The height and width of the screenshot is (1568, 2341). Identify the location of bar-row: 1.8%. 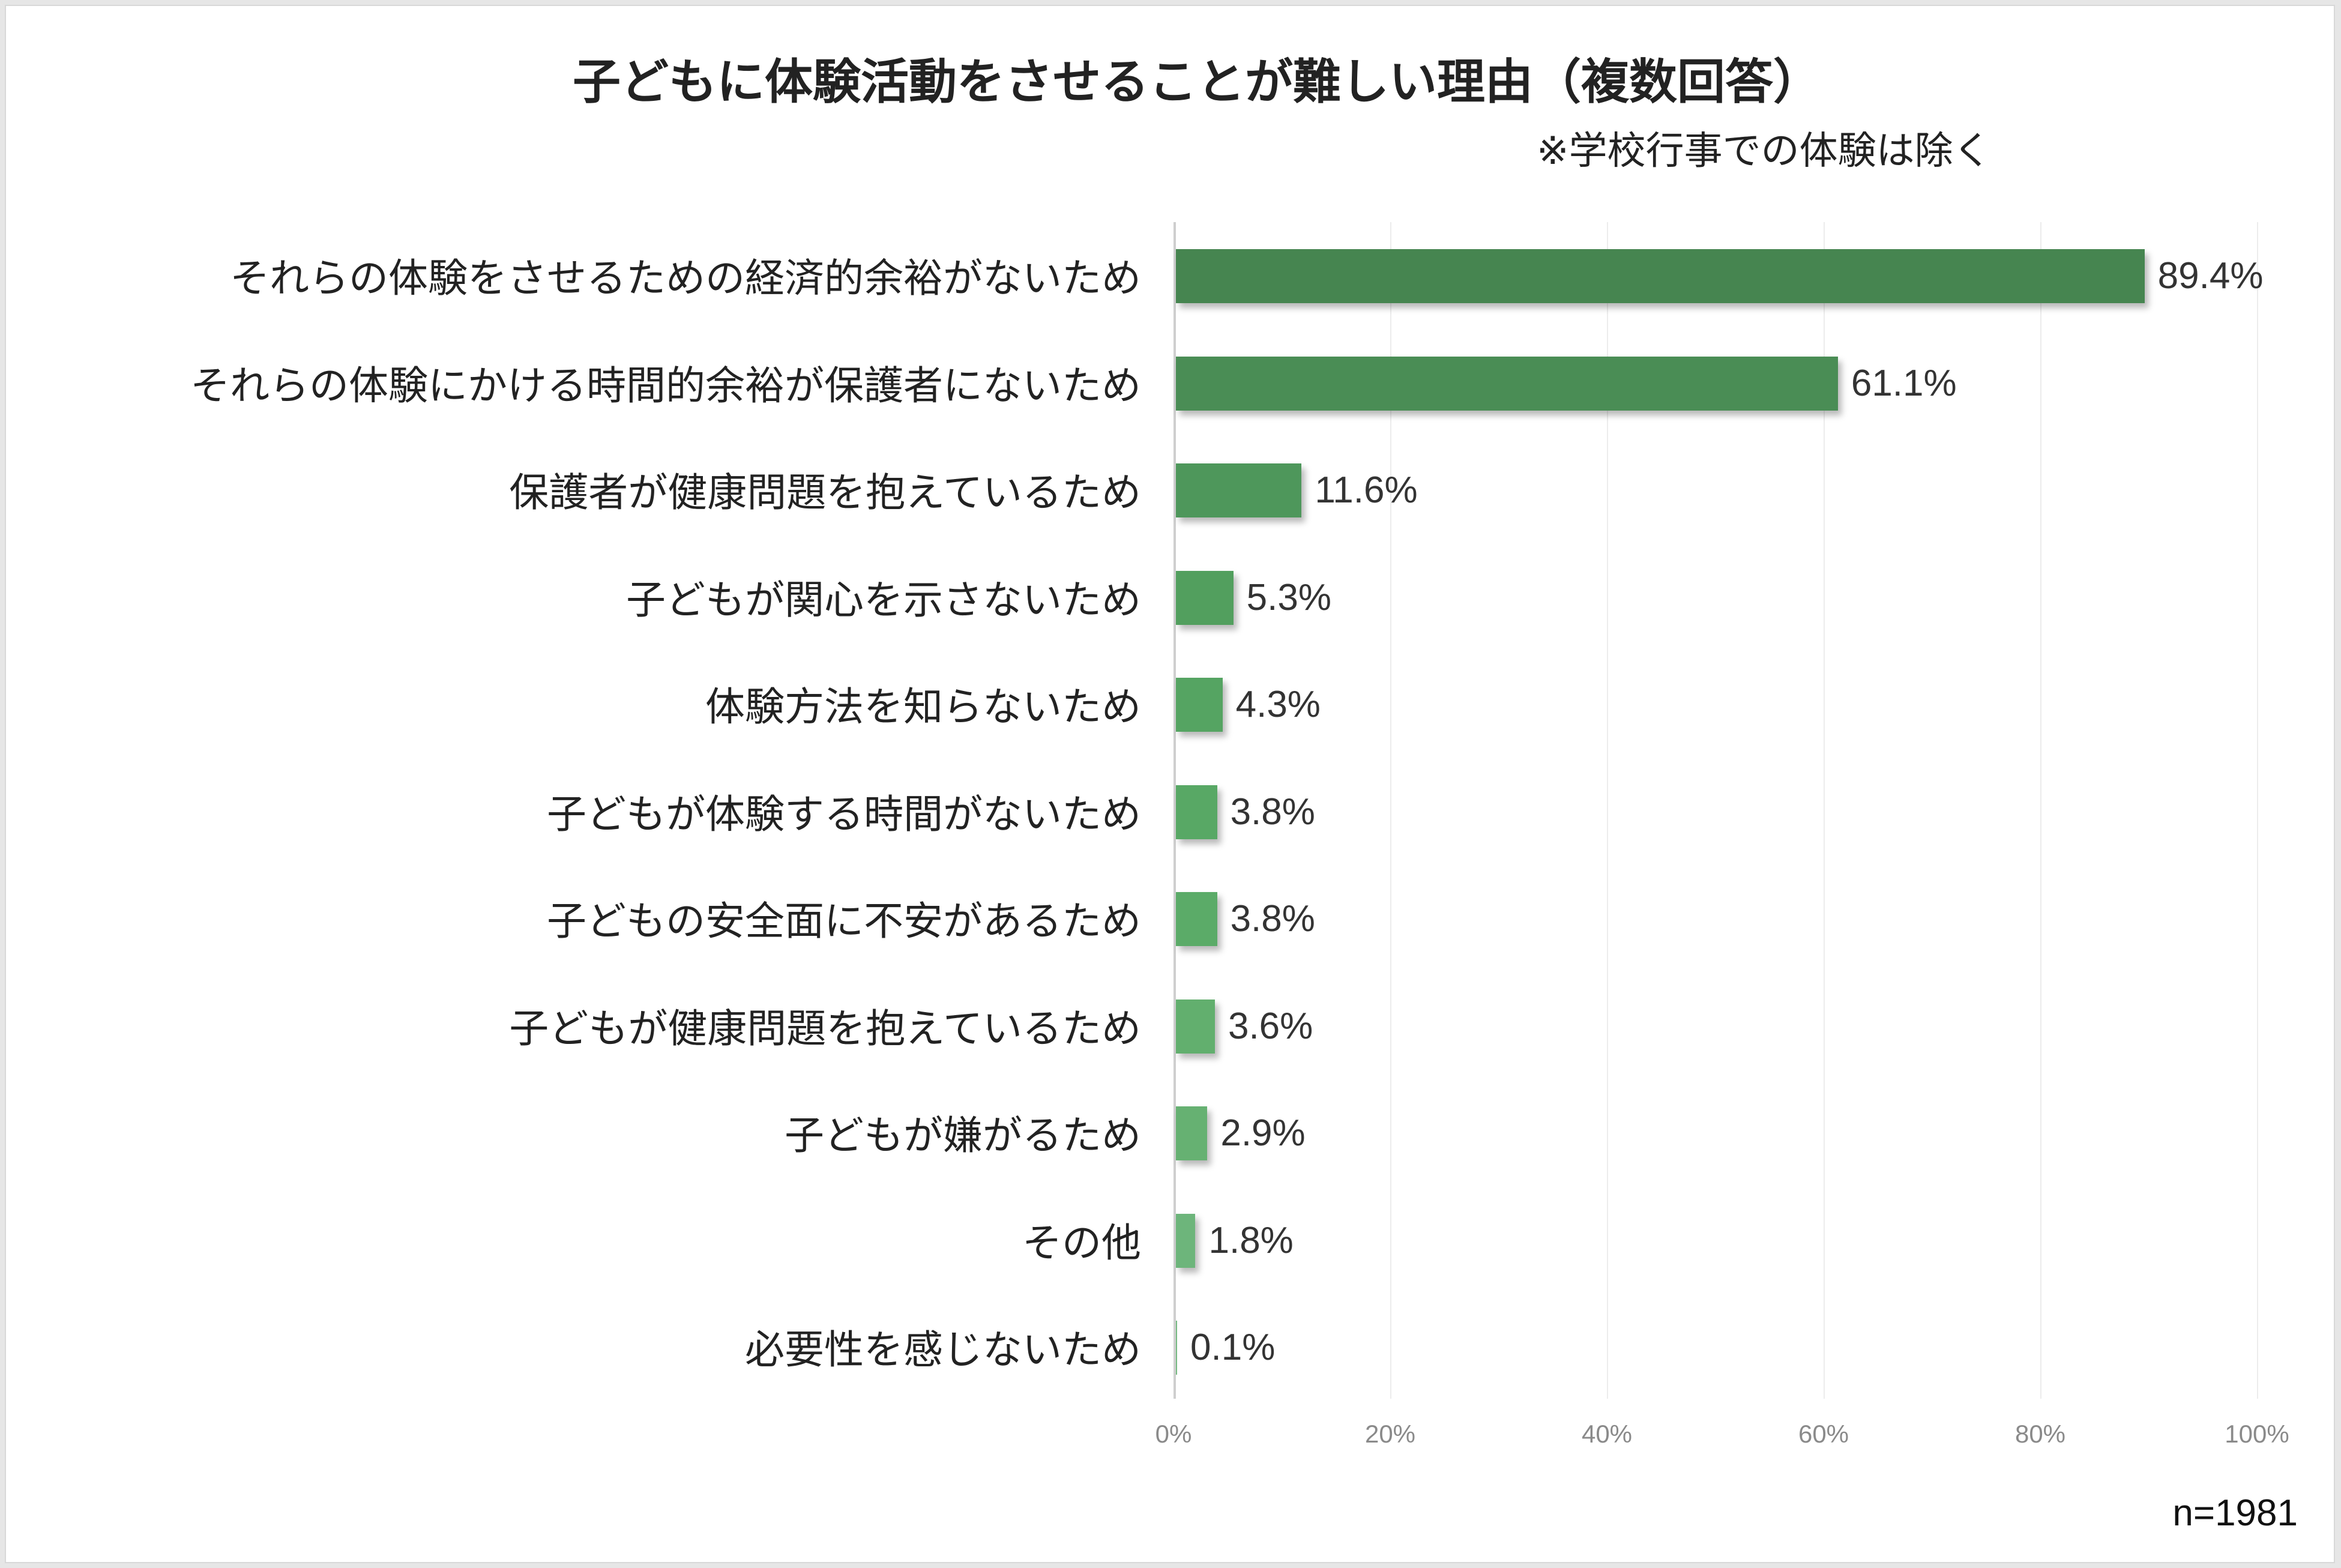
(1716, 1240).